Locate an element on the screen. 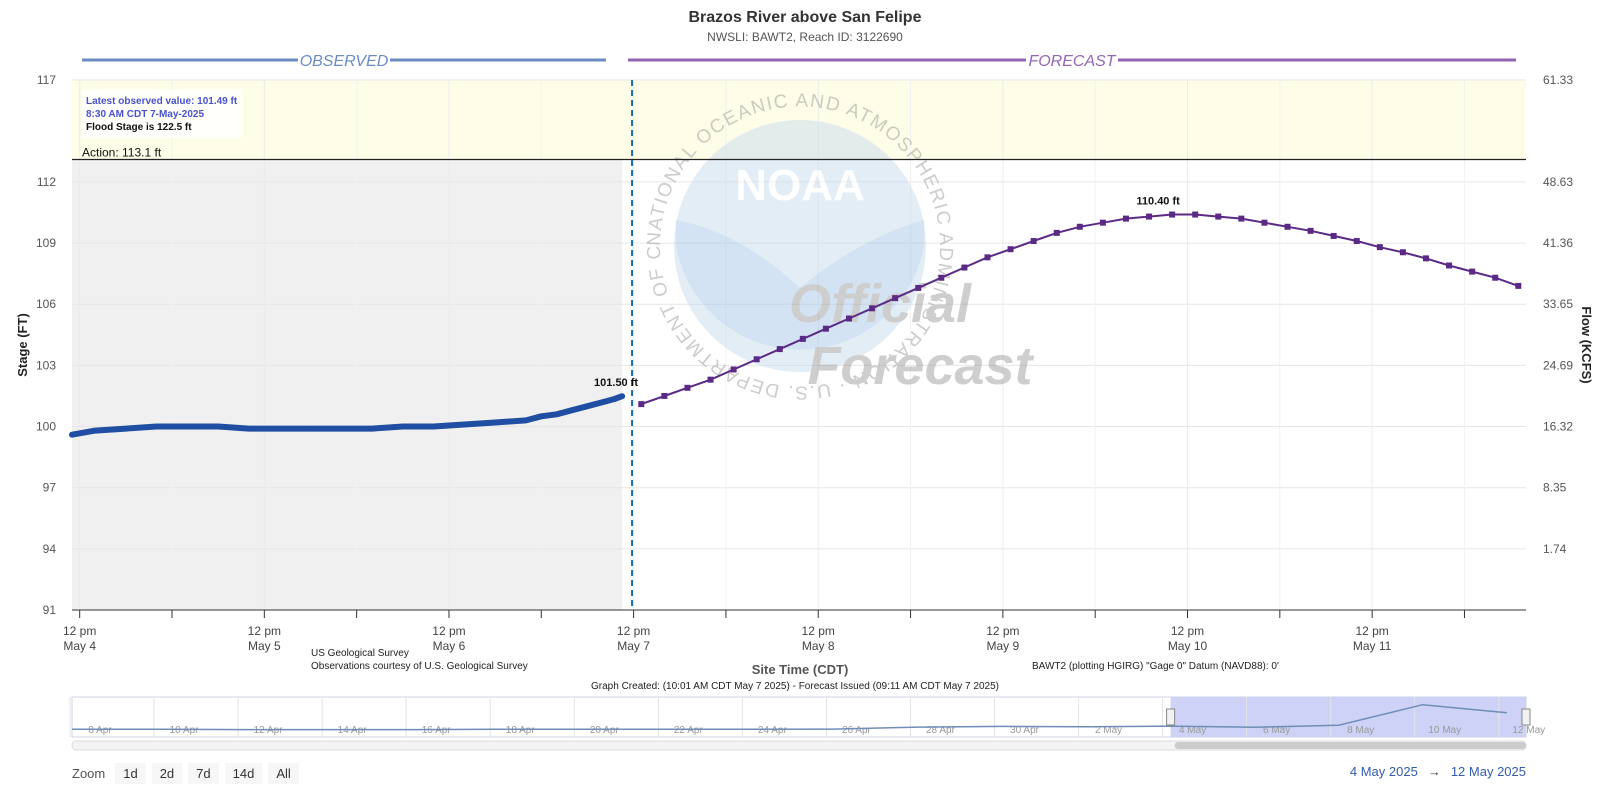 The width and height of the screenshot is (1600, 805). y2-tick-label: 24.69 is located at coordinates (1558, 365).